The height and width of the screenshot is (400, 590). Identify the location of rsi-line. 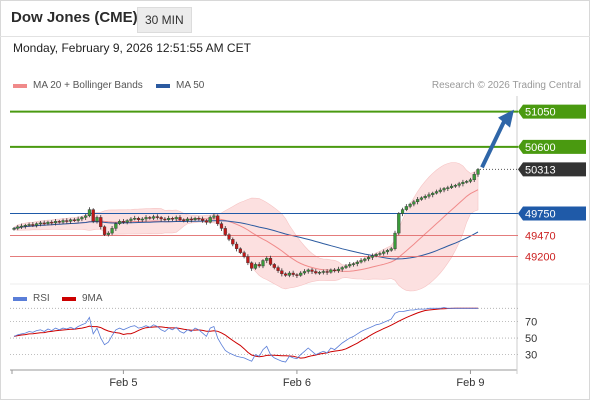
(245, 335).